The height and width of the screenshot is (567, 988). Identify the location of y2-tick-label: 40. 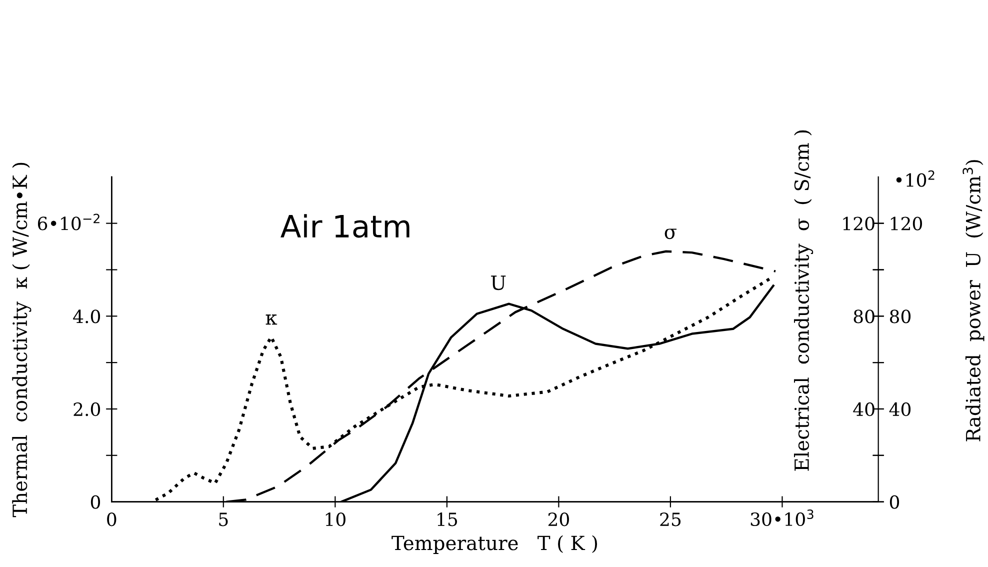
(863, 409).